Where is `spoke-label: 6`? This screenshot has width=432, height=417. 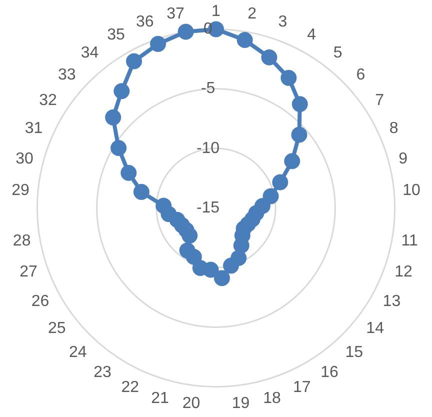
spoke-label: 6 is located at coordinates (361, 75).